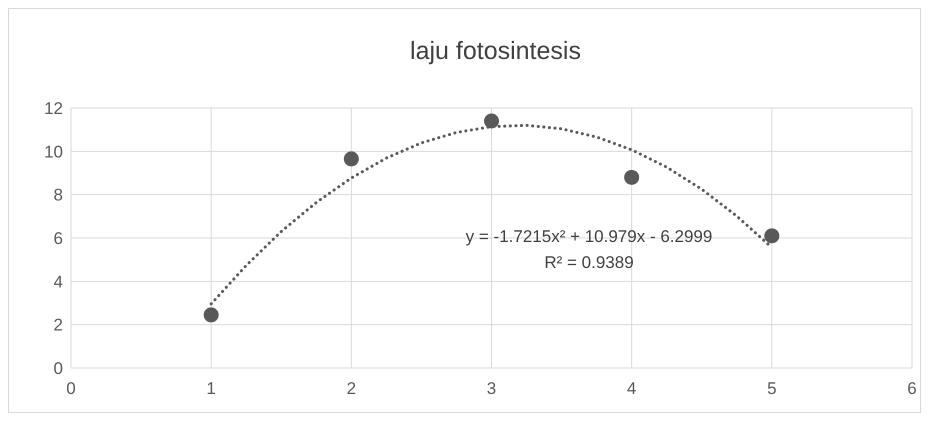  What do you see at coordinates (58, 282) in the screenshot?
I see `y-tick-label: 4` at bounding box center [58, 282].